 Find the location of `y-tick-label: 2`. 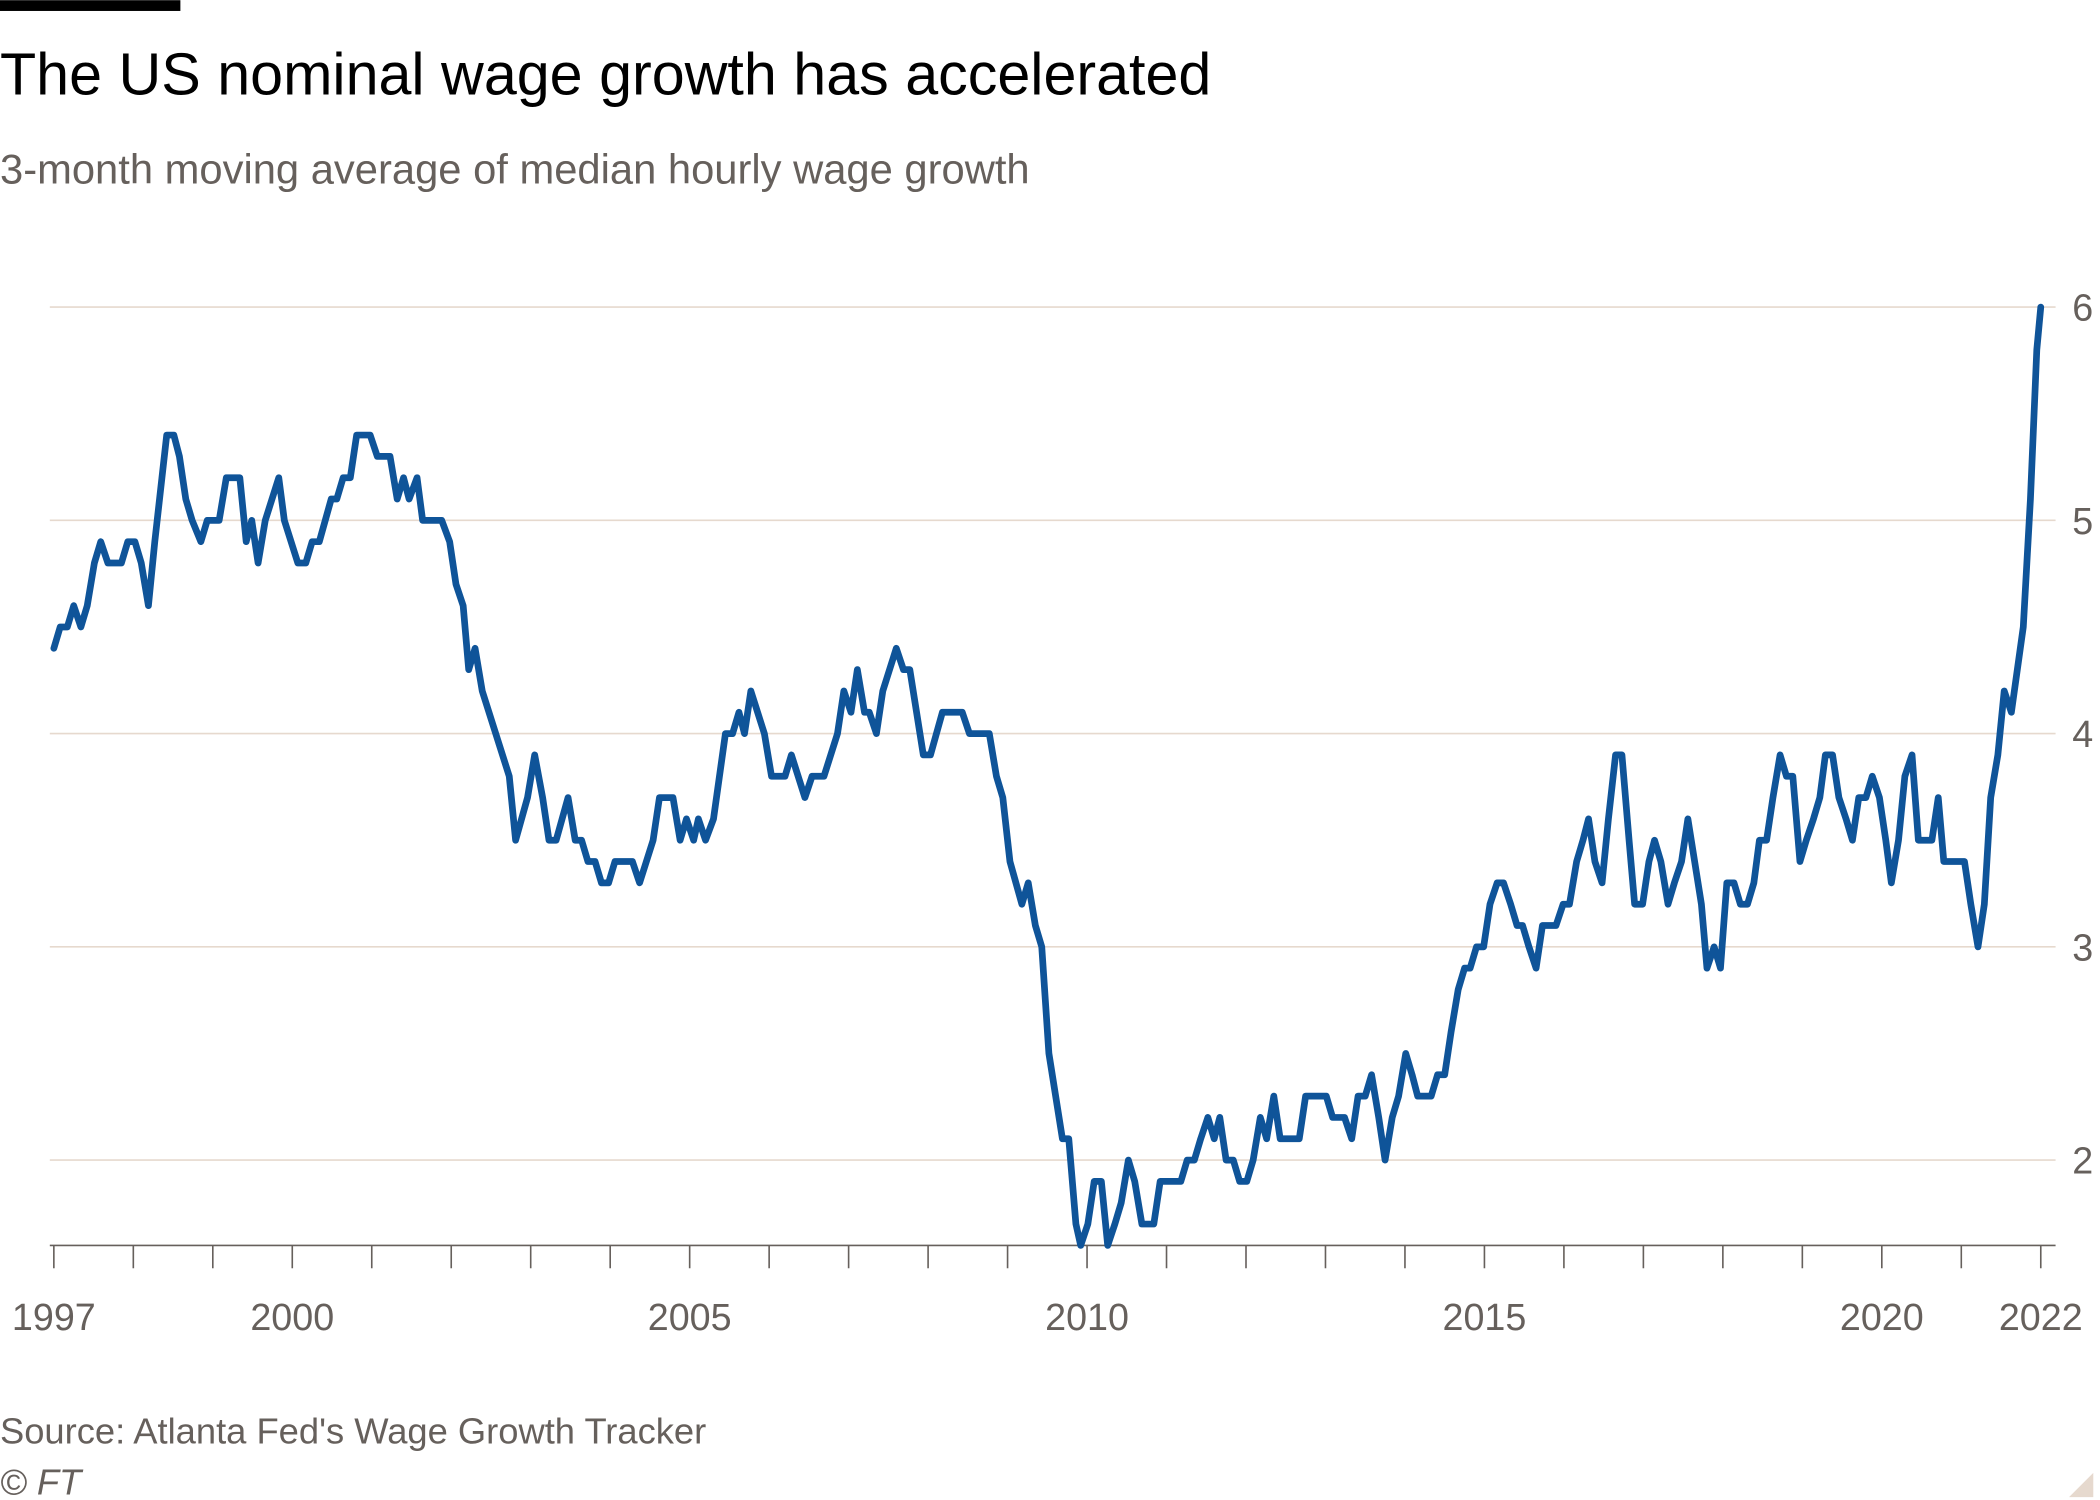

y-tick-label: 2 is located at coordinates (2082, 1161).